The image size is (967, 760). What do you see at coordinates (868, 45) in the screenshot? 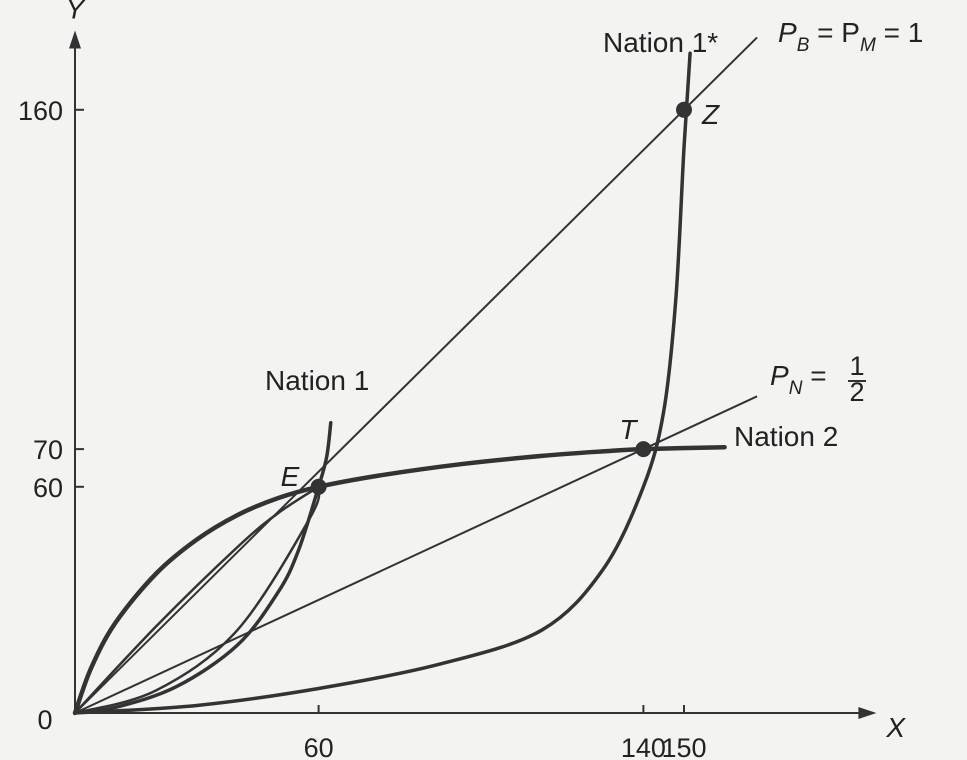
I see `ray-label-part: M` at bounding box center [868, 45].